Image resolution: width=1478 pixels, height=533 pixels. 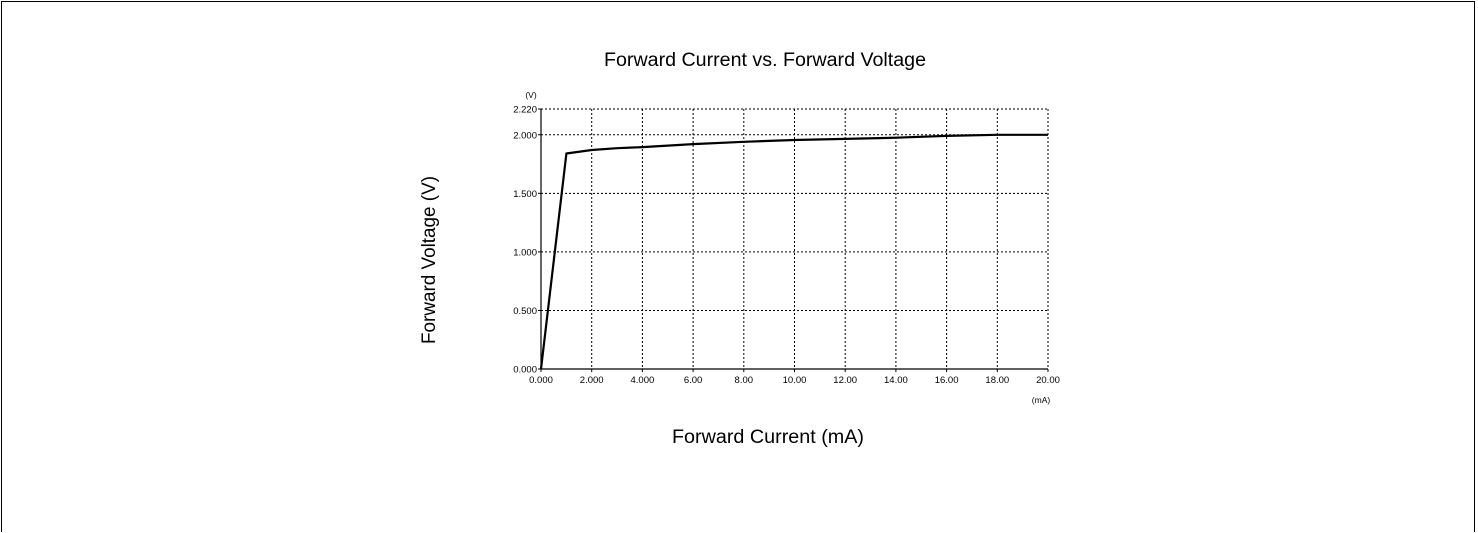 What do you see at coordinates (896, 380) in the screenshot?
I see `x-tick-label: 14.00` at bounding box center [896, 380].